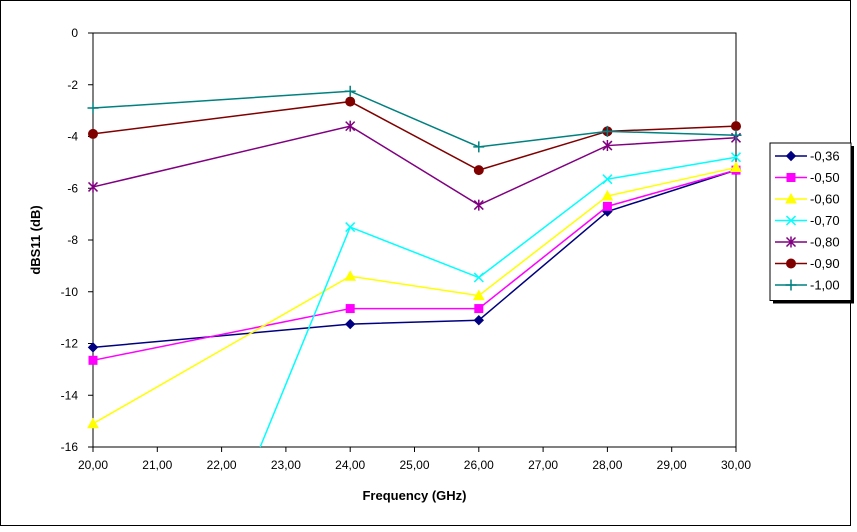  I want to click on x-tick-label: 30,00, so click(736, 465).